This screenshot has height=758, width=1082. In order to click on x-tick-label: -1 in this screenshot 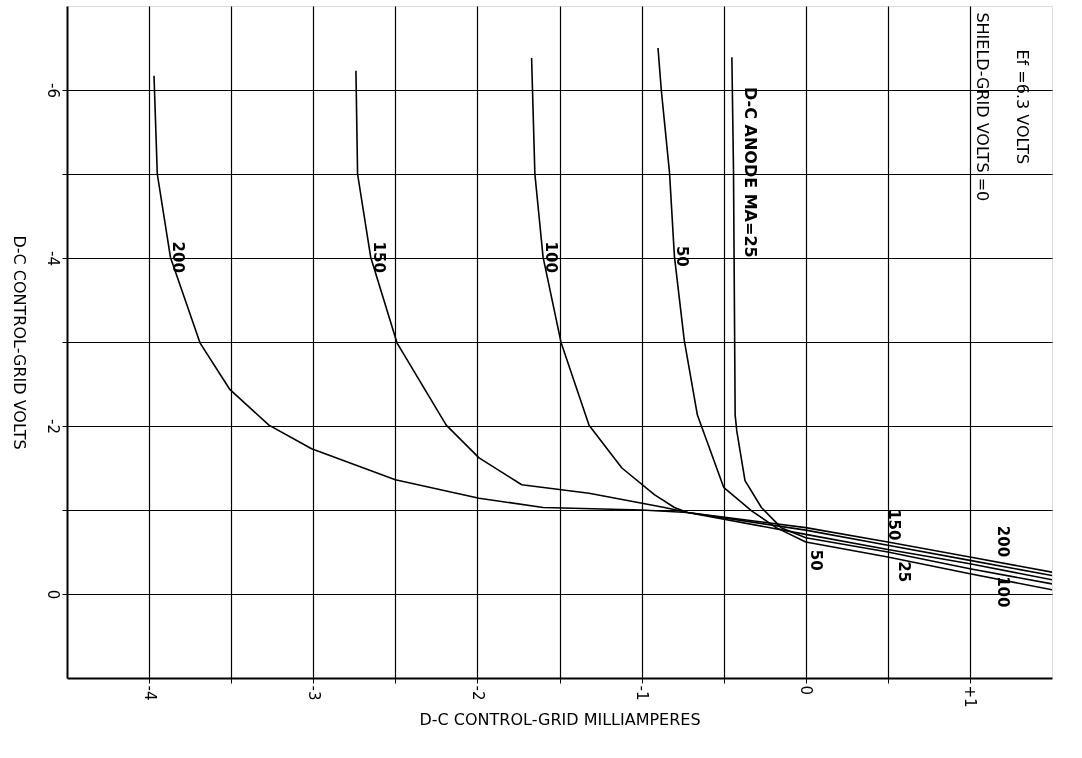, I will do `click(642, 693)`.